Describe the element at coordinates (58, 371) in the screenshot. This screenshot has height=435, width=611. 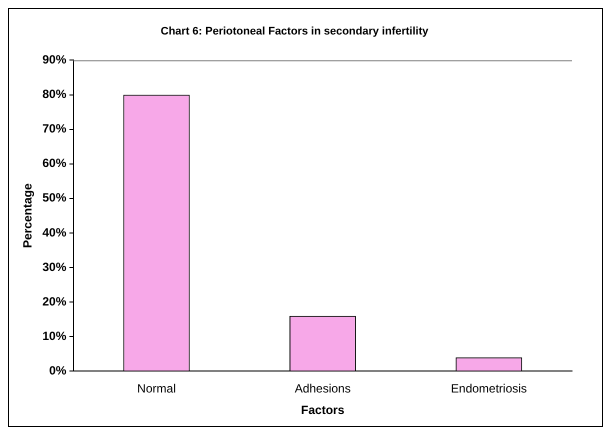
I see `y-tick-label: 0%` at that location.